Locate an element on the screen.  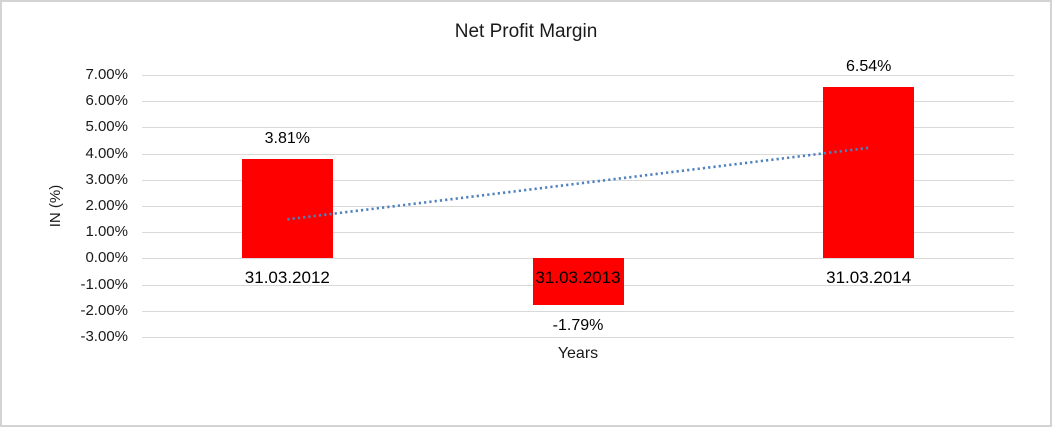
category-label: 31.03.2014 is located at coordinates (869, 278).